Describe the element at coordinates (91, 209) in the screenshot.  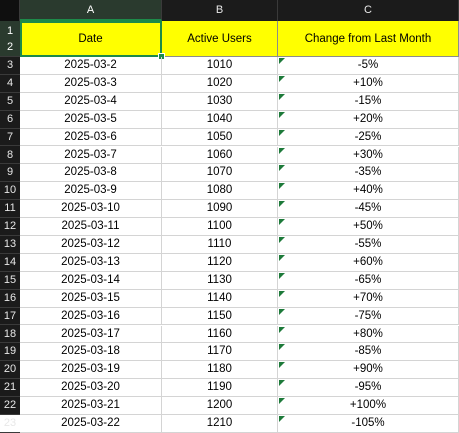
I see `date-cell: 2025-03-10` at that location.